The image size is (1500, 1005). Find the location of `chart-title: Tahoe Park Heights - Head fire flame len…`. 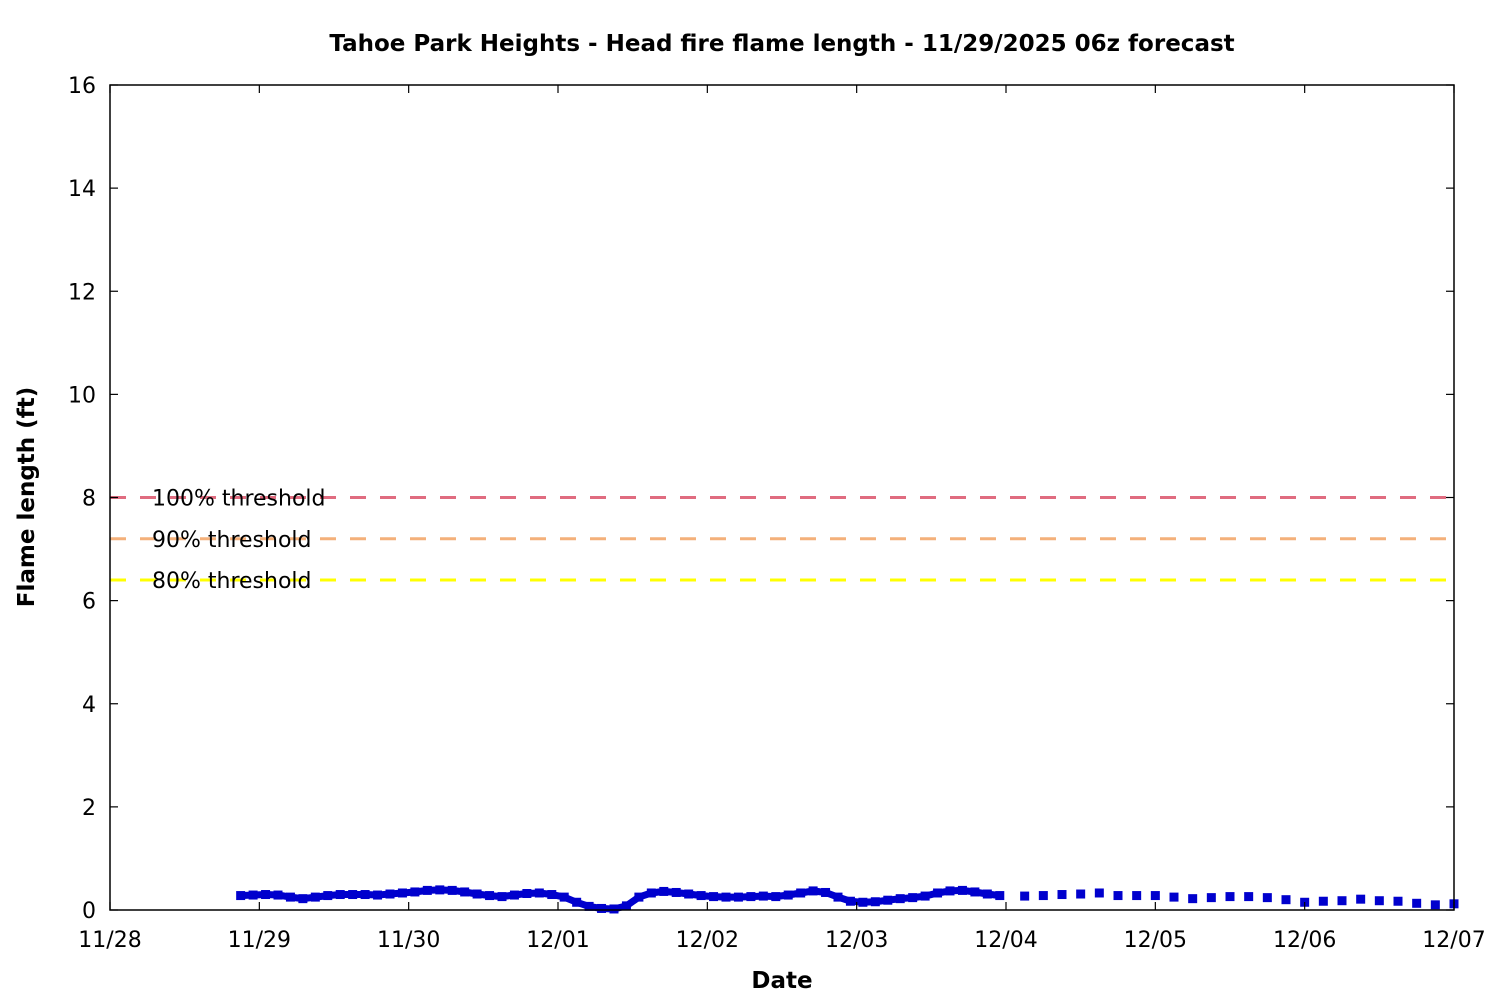

chart-title: Tahoe Park Heights - Head fire flame len… is located at coordinates (781, 44).